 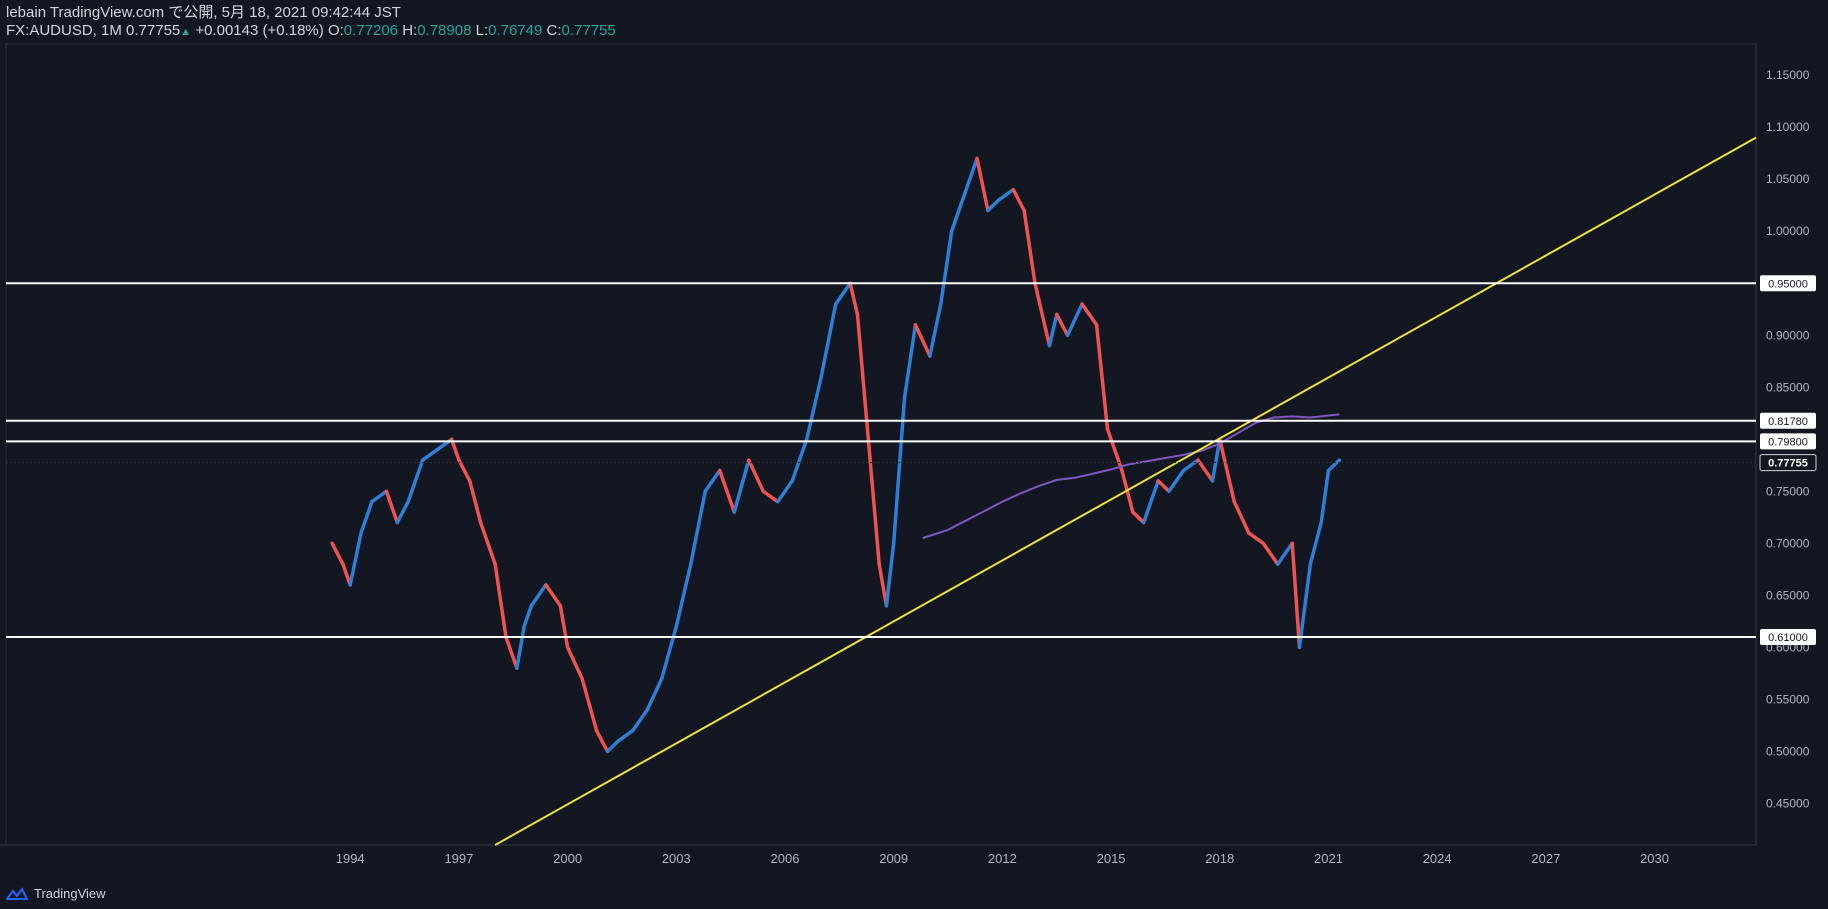 I want to click on x-tick-label: 2024, so click(x=1437, y=858).